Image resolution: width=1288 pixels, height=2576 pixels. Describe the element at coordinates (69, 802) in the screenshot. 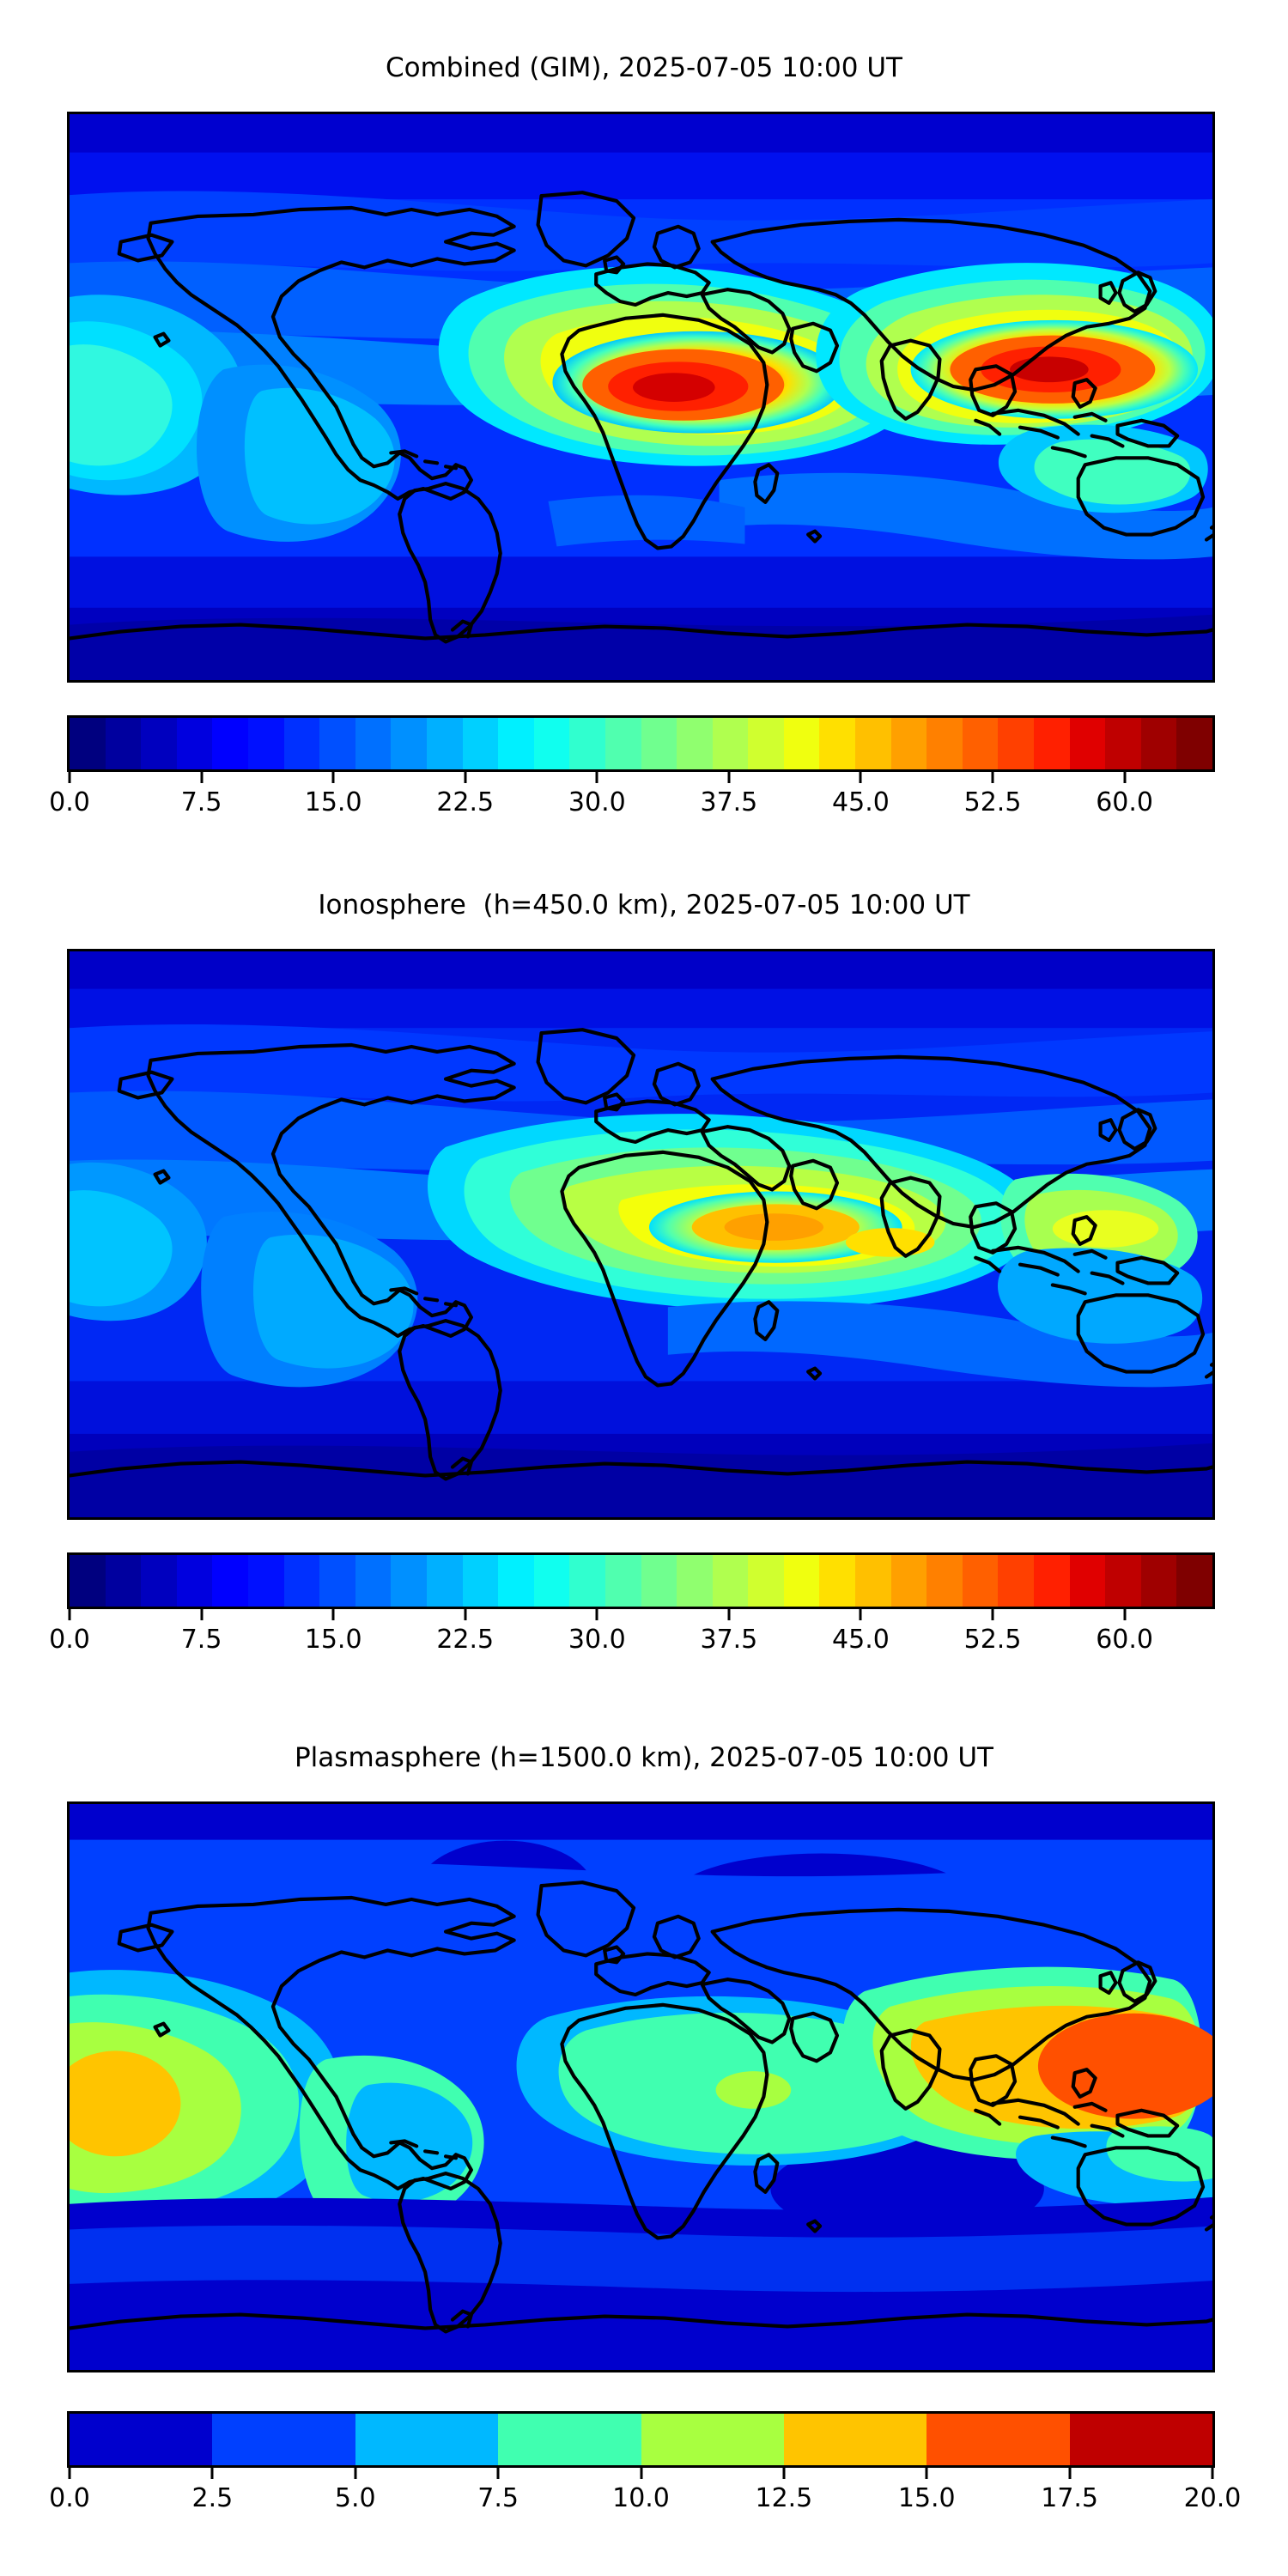

I see `colorbar-1-tick-label: 0.0` at that location.